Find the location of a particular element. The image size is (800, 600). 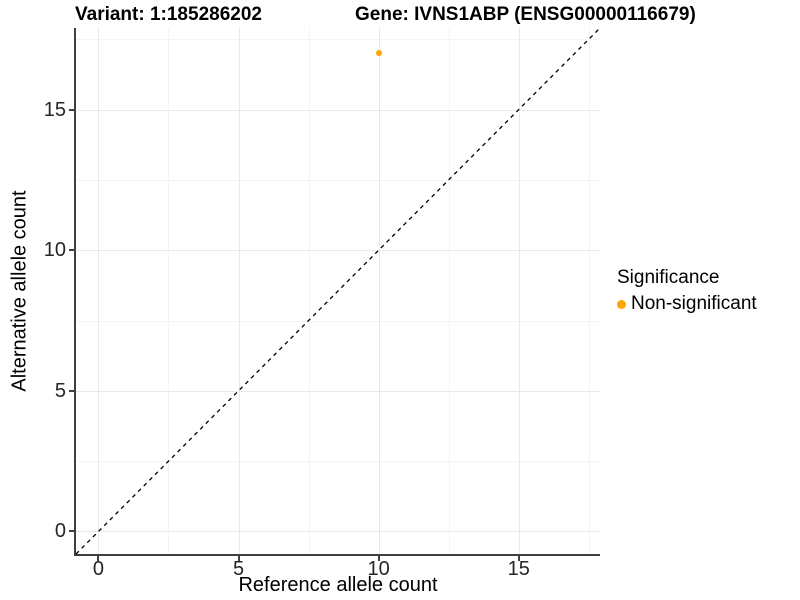

y-tick-label: 0 is located at coordinates (60, 531).